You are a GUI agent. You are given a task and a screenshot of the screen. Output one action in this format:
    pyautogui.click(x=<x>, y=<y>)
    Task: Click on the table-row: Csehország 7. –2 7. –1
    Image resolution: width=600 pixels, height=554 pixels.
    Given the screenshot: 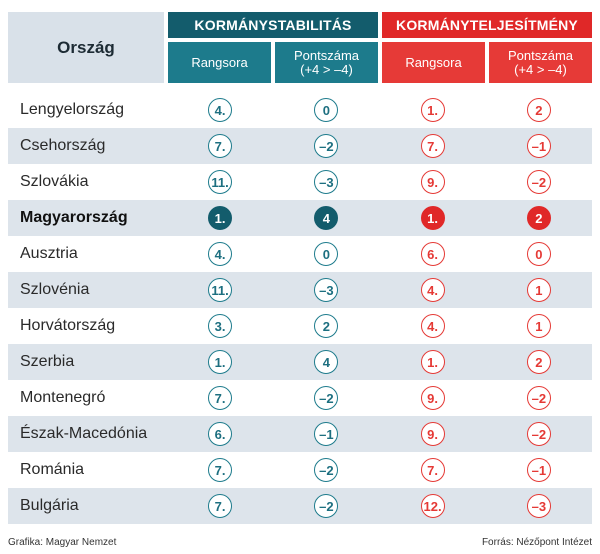 What is the action you would take?
    pyautogui.click(x=300, y=146)
    